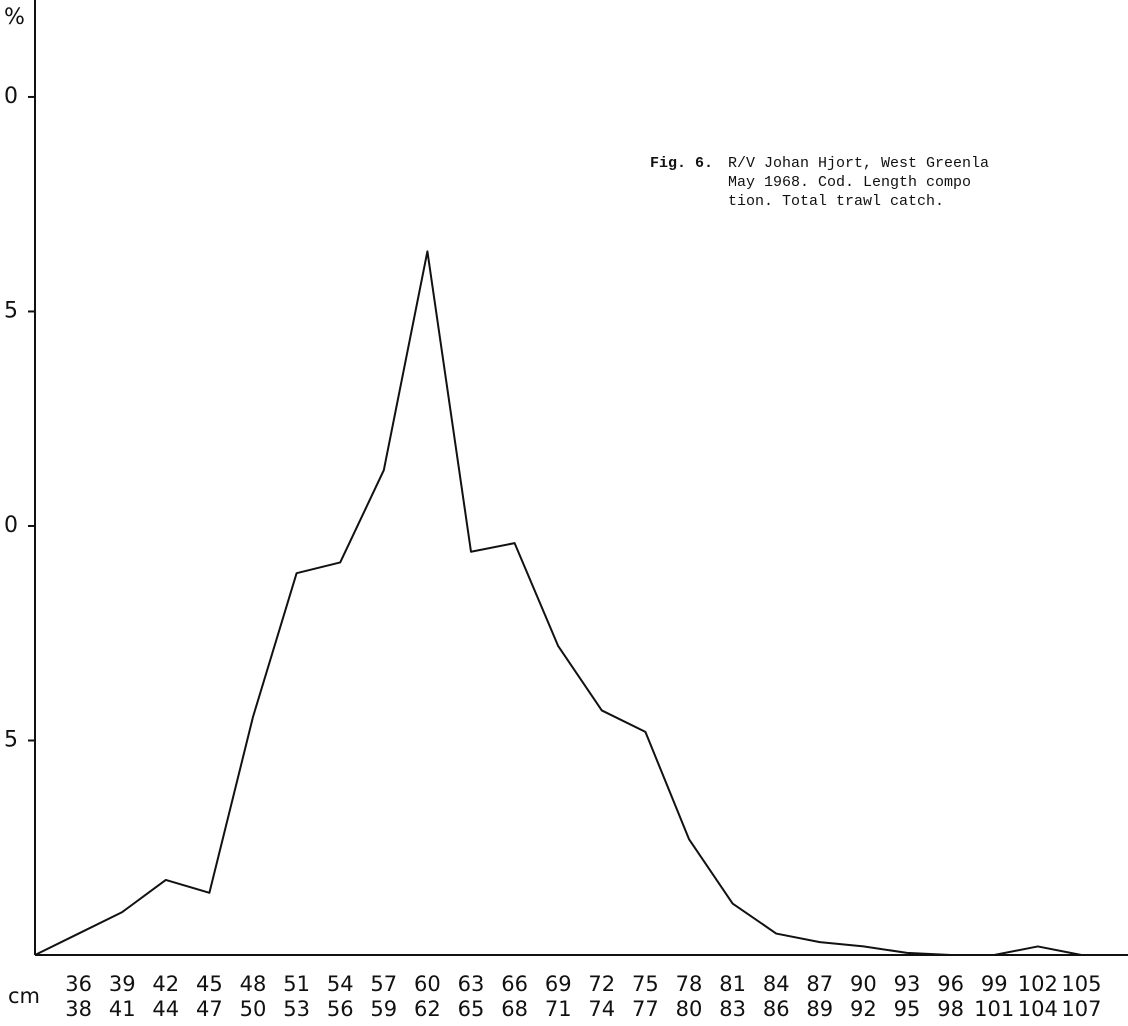  Describe the element at coordinates (950, 984) in the screenshot. I see `x-tick-label: 96` at that location.